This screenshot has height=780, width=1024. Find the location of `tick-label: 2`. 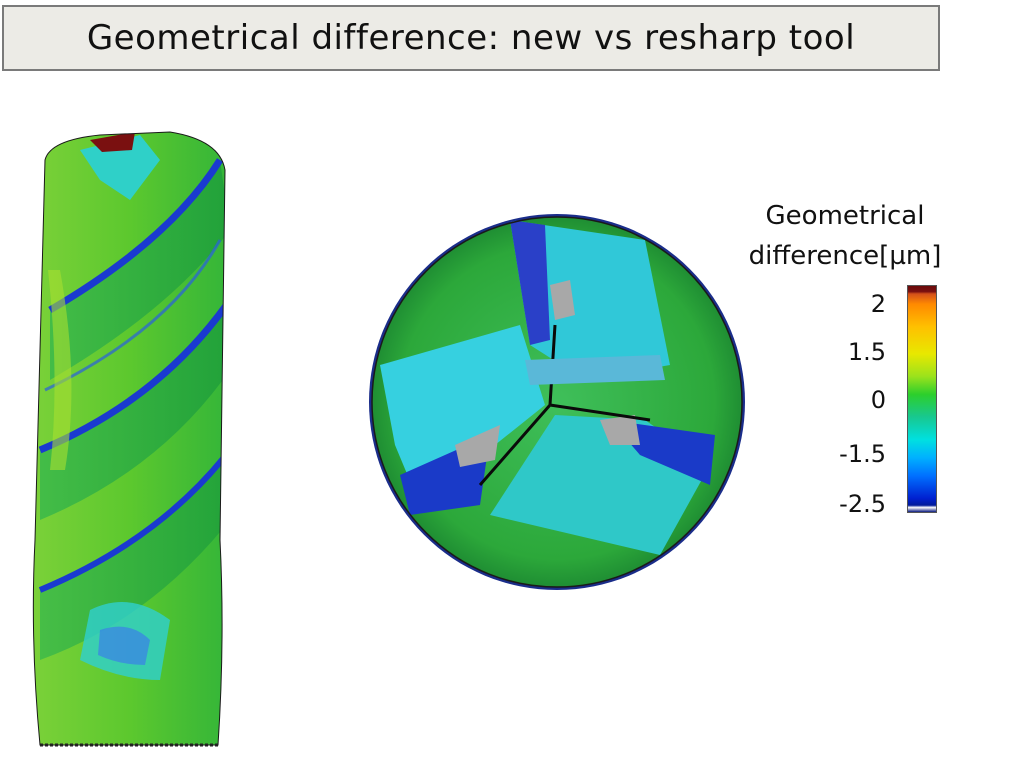

tick-label: 2 is located at coordinates (878, 304).